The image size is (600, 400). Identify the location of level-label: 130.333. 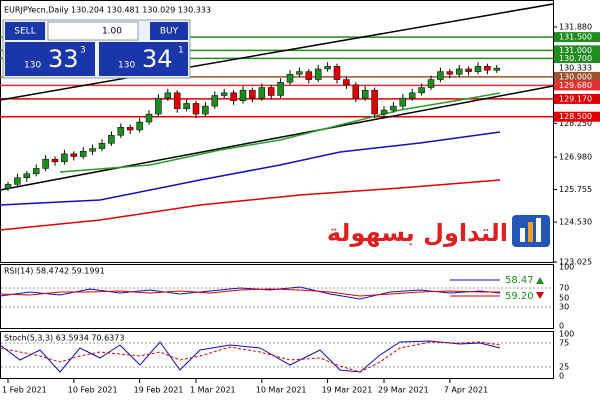
(575, 68).